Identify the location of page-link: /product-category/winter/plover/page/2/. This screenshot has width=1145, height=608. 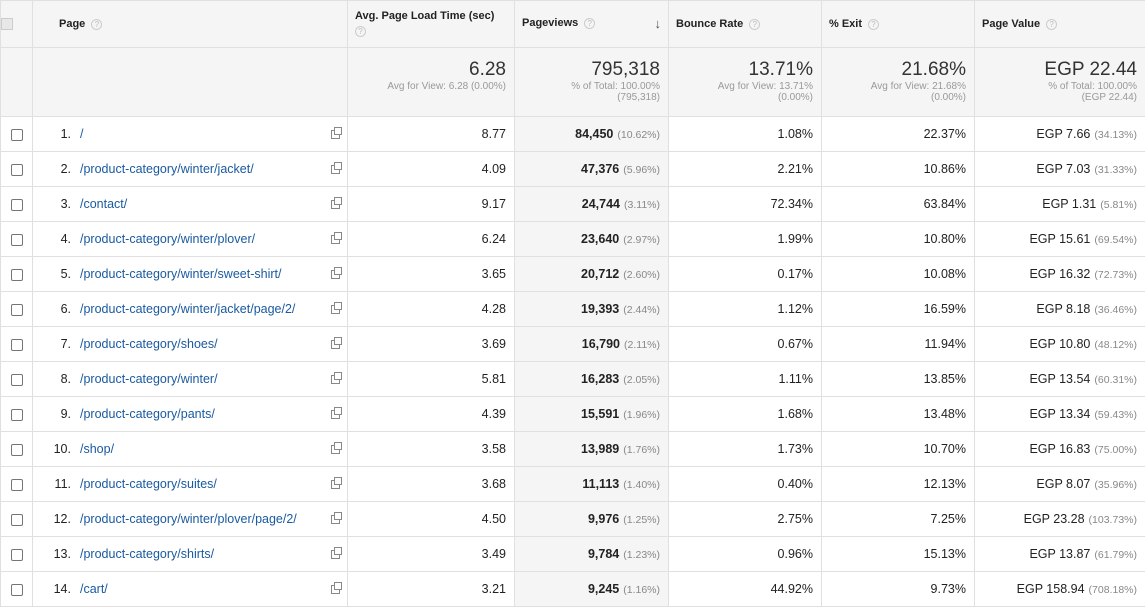
(188, 519).